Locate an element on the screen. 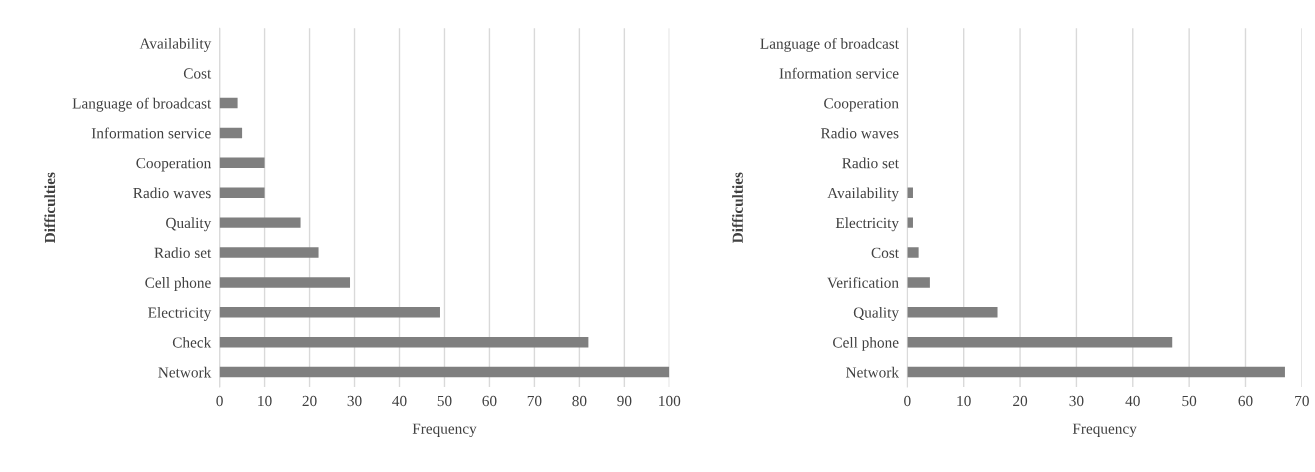  x-tick-label: 100 is located at coordinates (670, 401).